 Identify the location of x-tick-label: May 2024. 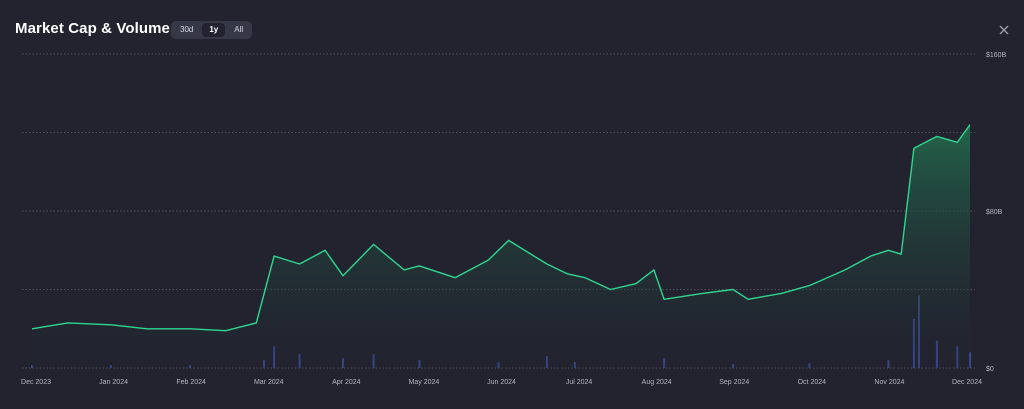
(424, 382).